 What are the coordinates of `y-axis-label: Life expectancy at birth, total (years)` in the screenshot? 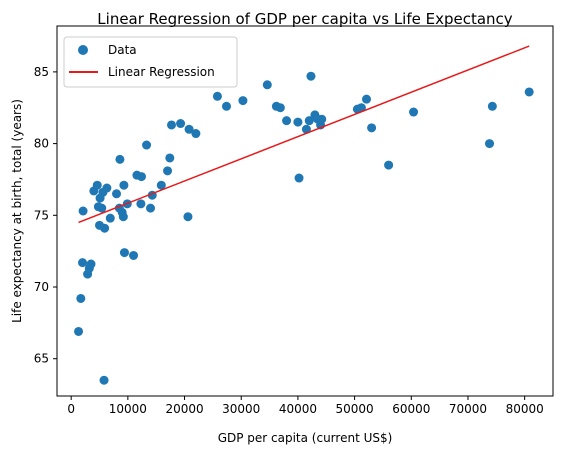 It's located at (17, 211).